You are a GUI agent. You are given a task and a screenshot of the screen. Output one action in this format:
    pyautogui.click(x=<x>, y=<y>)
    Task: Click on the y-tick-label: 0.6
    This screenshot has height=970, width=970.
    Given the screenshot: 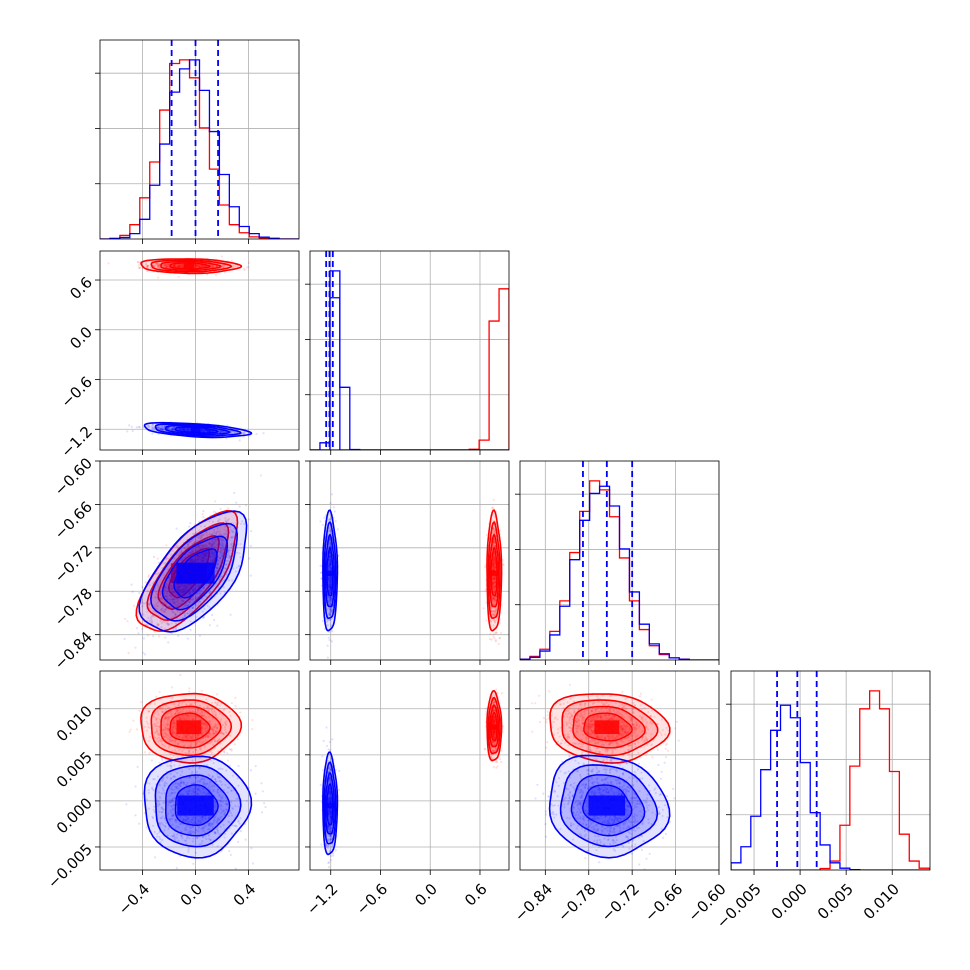 What is the action you would take?
    pyautogui.click(x=81, y=288)
    